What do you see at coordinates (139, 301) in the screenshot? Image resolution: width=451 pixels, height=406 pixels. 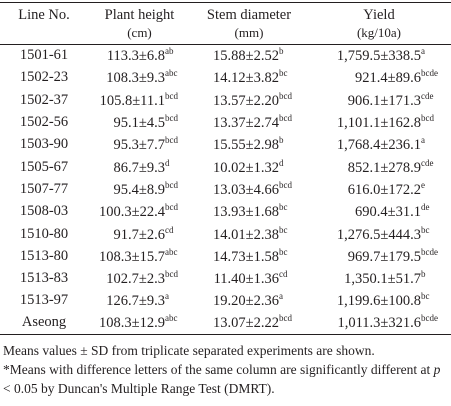 I see `value-cell: 126.7±9.3a` at bounding box center [139, 301].